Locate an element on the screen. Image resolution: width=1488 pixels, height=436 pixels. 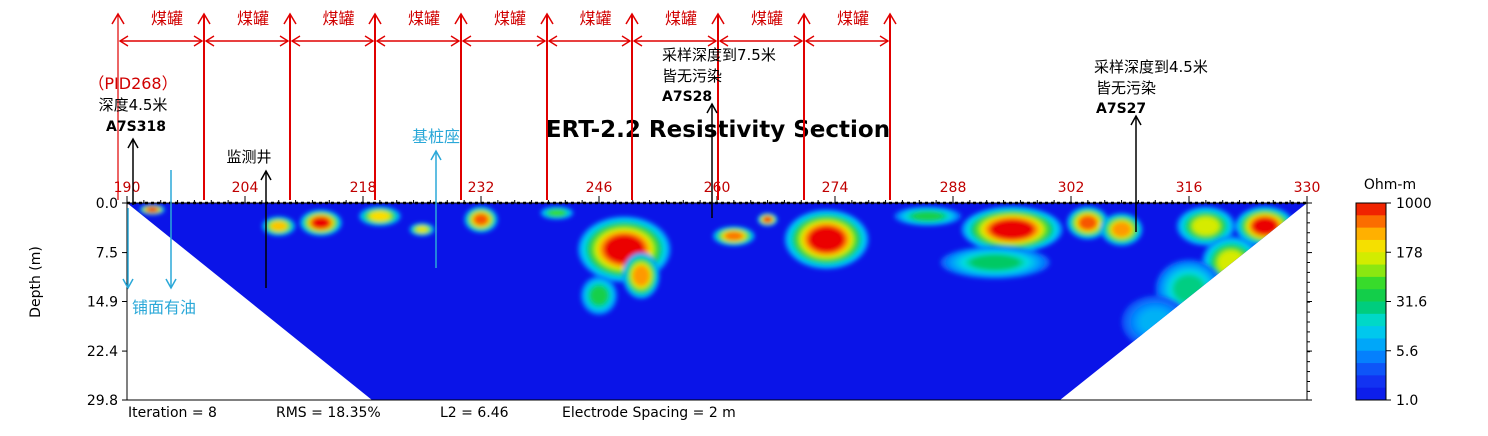
segment-label-2: 煤罐 is located at coordinates (338, 18).